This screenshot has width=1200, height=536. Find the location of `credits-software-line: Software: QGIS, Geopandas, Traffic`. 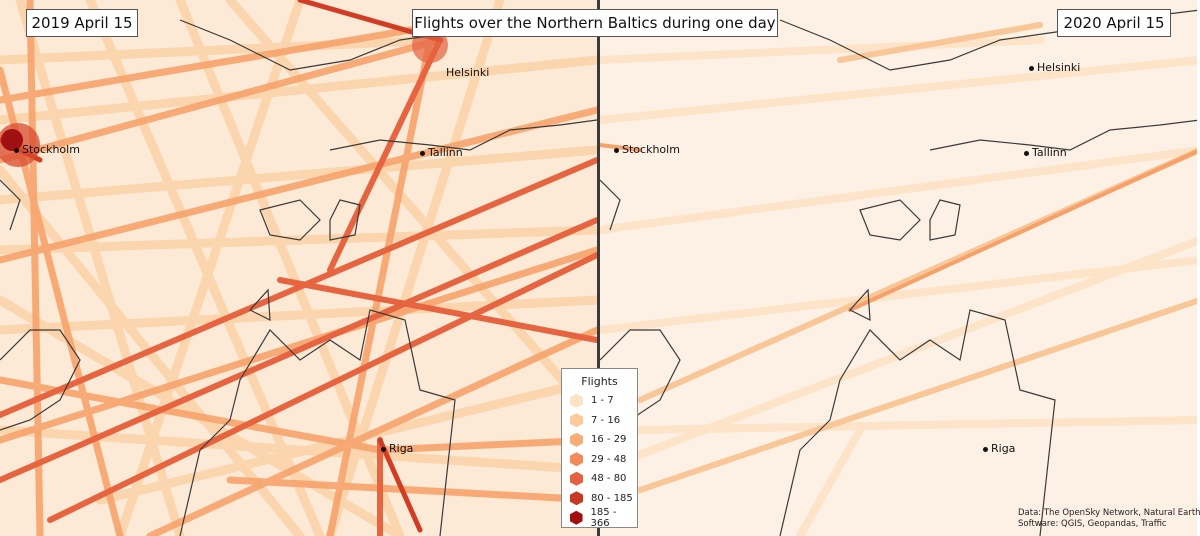

credits-software-line: Software: QGIS, Geopandas, Traffic is located at coordinates (1092, 524).